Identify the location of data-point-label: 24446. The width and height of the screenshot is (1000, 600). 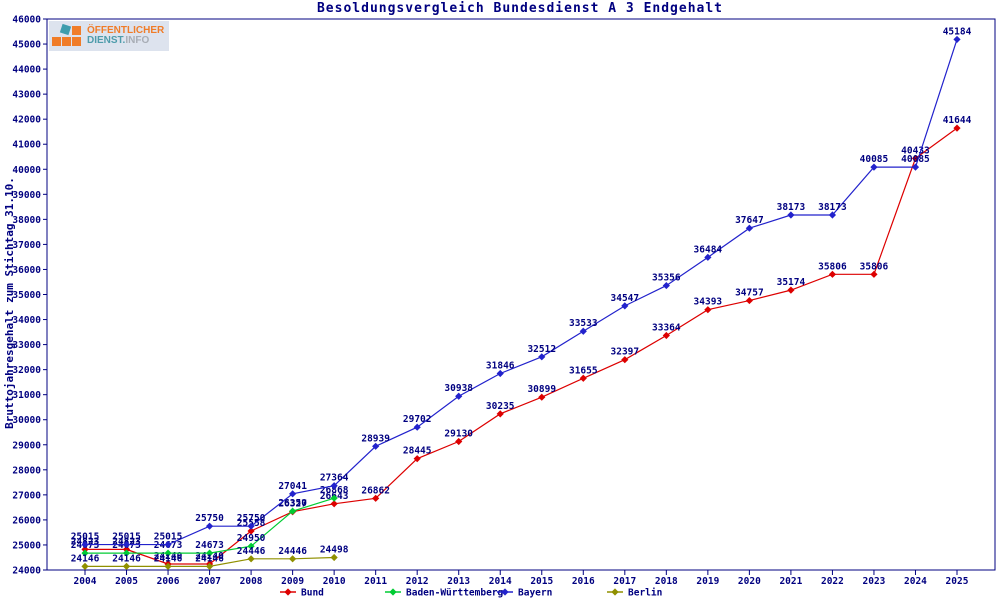
(251, 551).